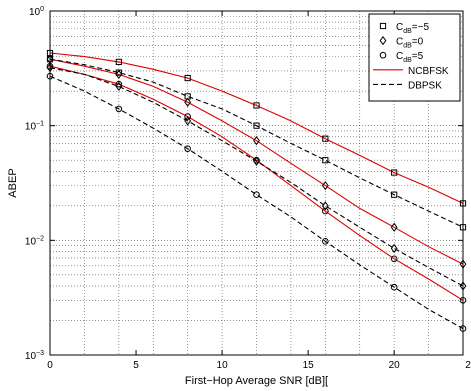 This screenshot has height=391, width=471. I want to click on y-tick-label: 10⁻³, so click(34, 356).